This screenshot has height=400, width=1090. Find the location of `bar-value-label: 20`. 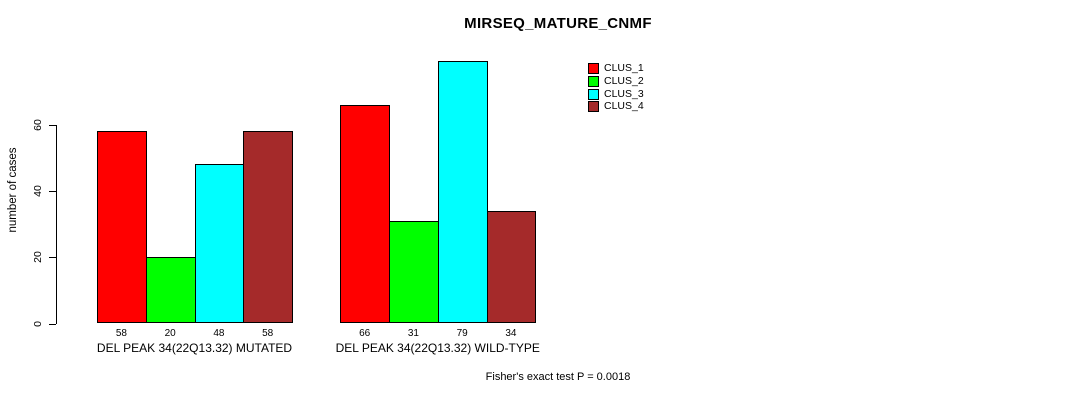

bar-value-label: 20 is located at coordinates (170, 333).